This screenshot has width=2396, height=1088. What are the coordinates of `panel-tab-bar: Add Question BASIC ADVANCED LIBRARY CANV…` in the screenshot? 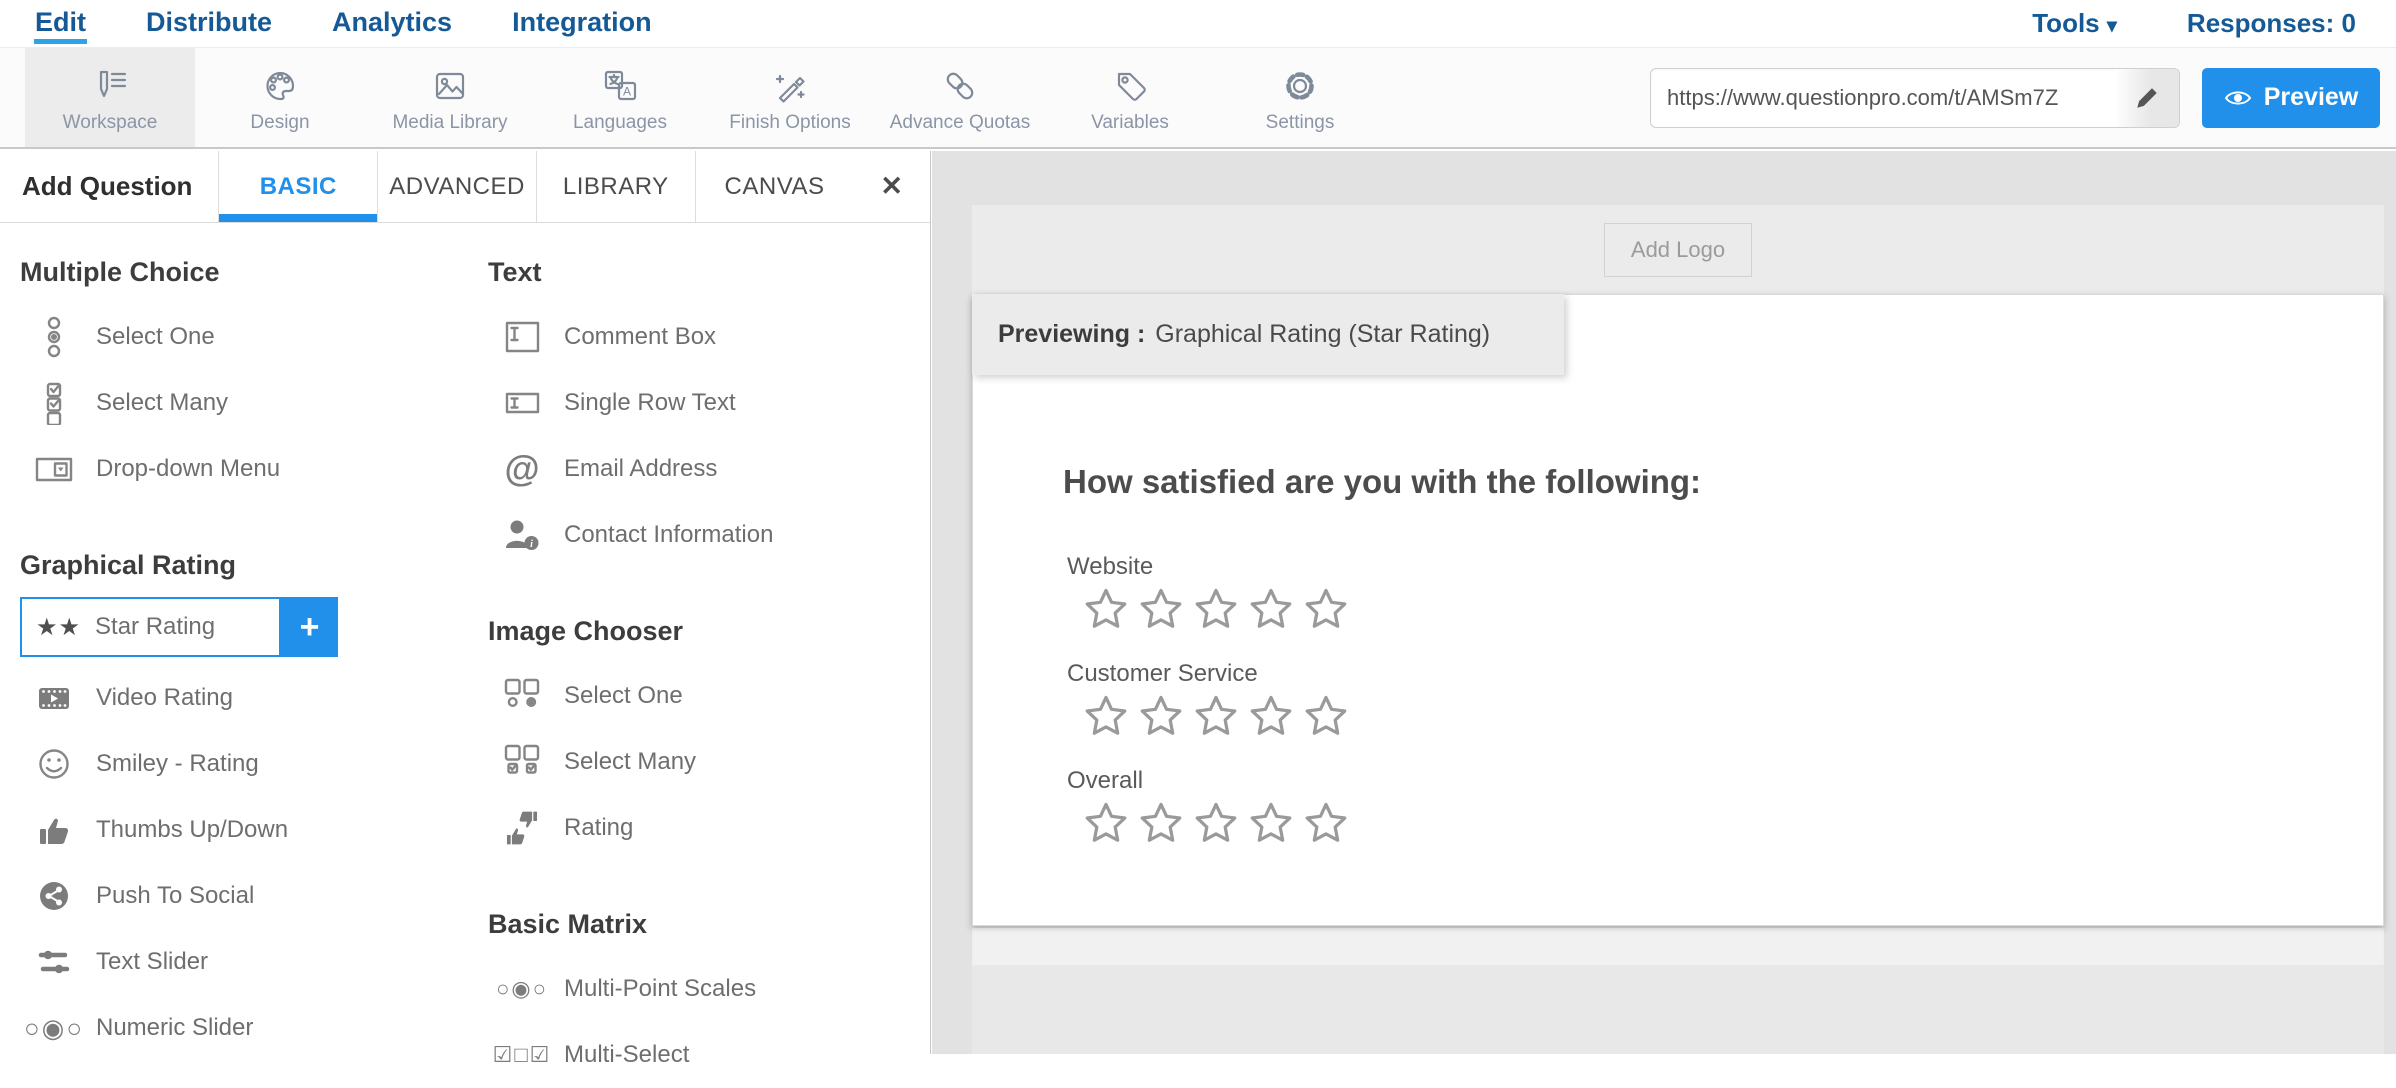 It's located at (465, 187).